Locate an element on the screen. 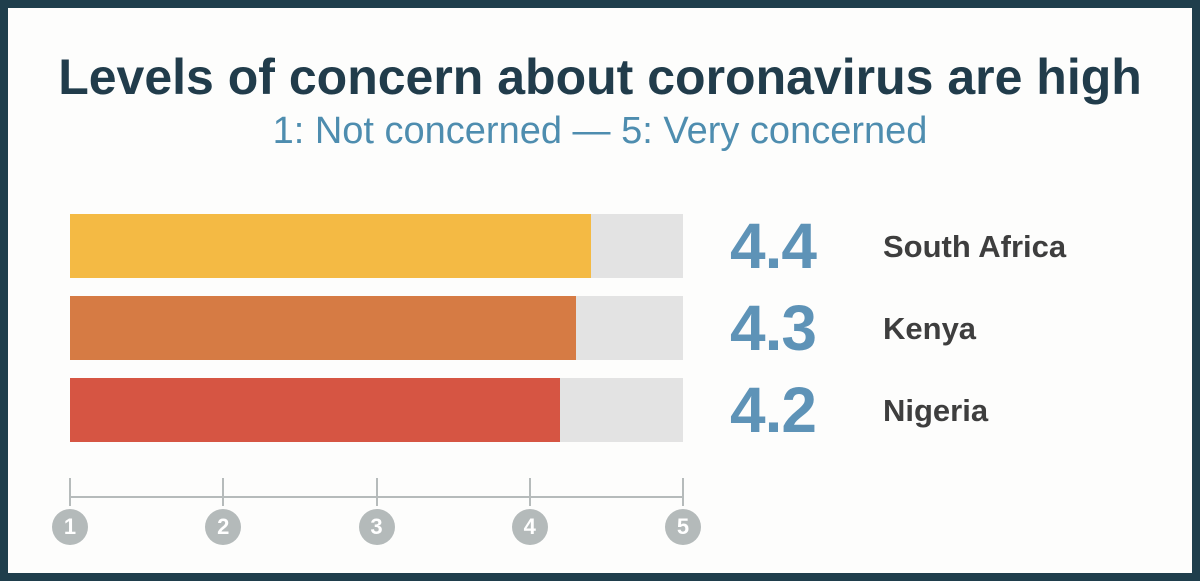 The width and height of the screenshot is (1200, 581). axis-marker-1: 1 is located at coordinates (70, 527).